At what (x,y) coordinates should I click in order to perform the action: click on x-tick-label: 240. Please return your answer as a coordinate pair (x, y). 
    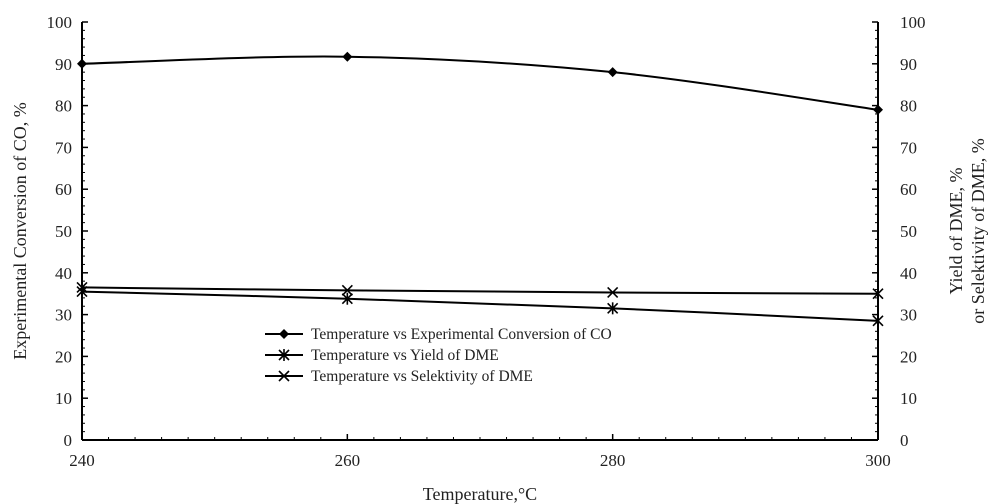
    Looking at the image, I should click on (82, 460).